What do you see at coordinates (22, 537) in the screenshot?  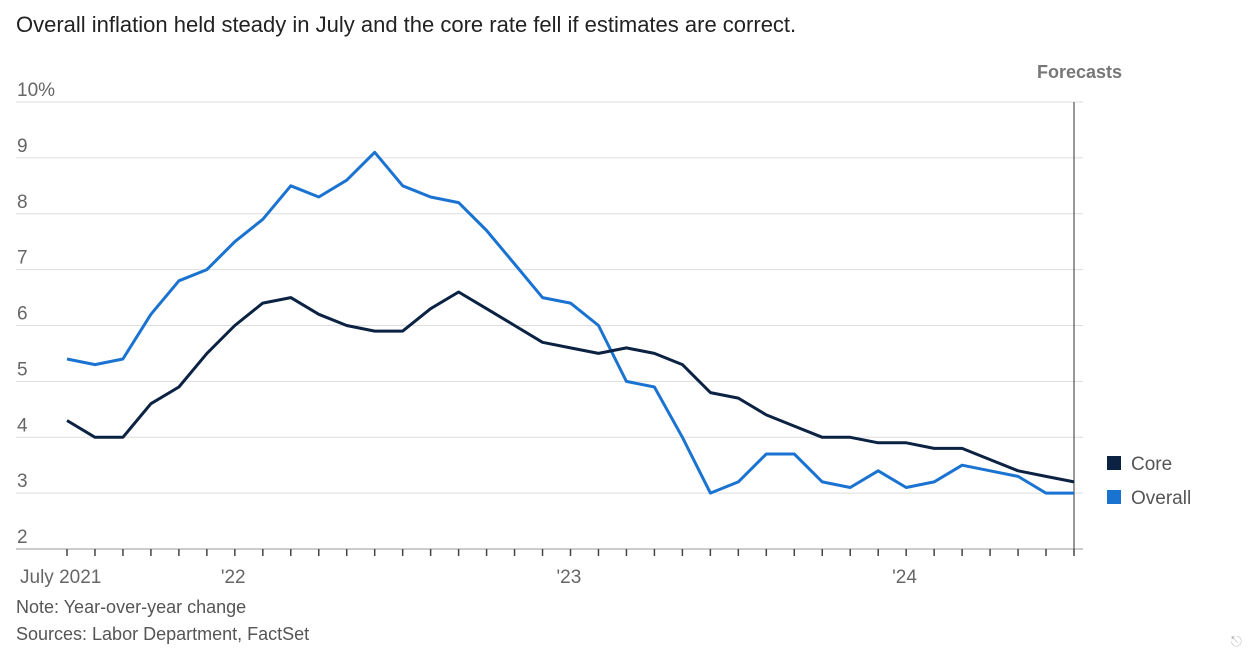 I see `y-tick-label: 2` at bounding box center [22, 537].